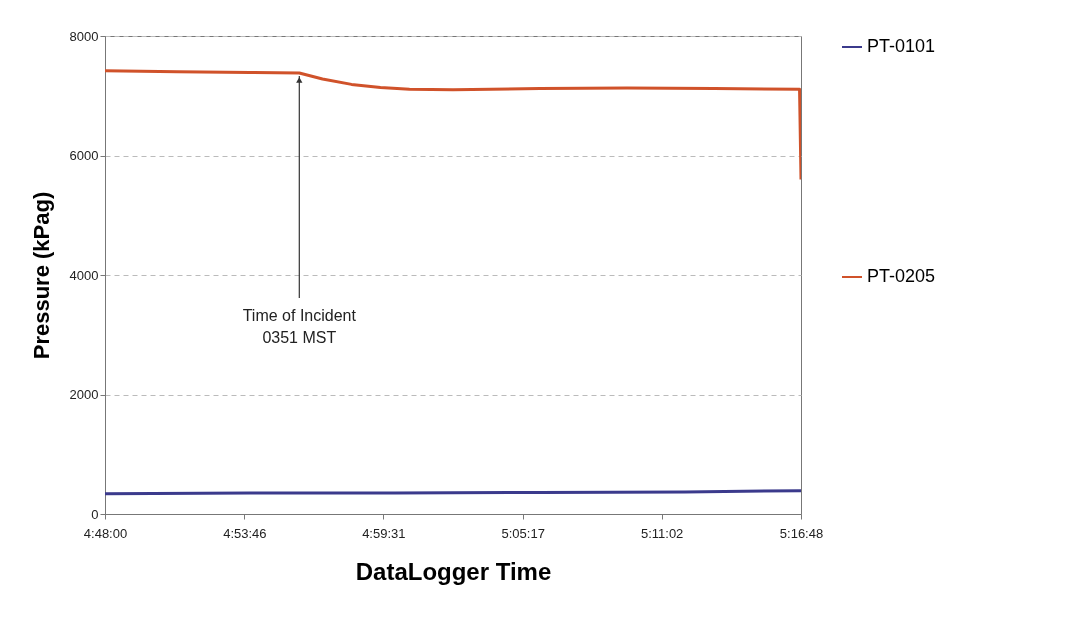 Image resolution: width=1085 pixels, height=621 pixels. Describe the element at coordinates (245, 533) in the screenshot. I see `x-tick-label: 4:53:46` at that location.